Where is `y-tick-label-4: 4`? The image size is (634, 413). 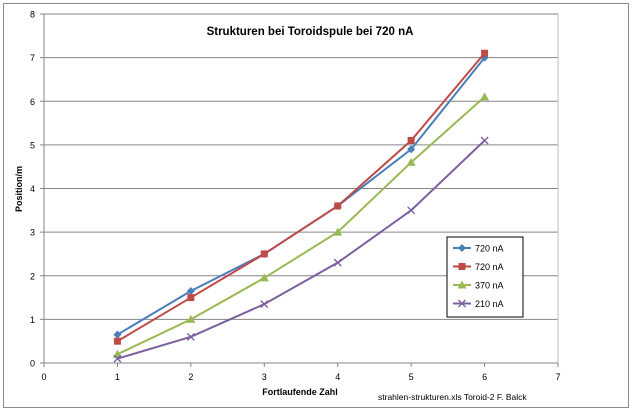
y-tick-label-4: 4 is located at coordinates (32, 189).